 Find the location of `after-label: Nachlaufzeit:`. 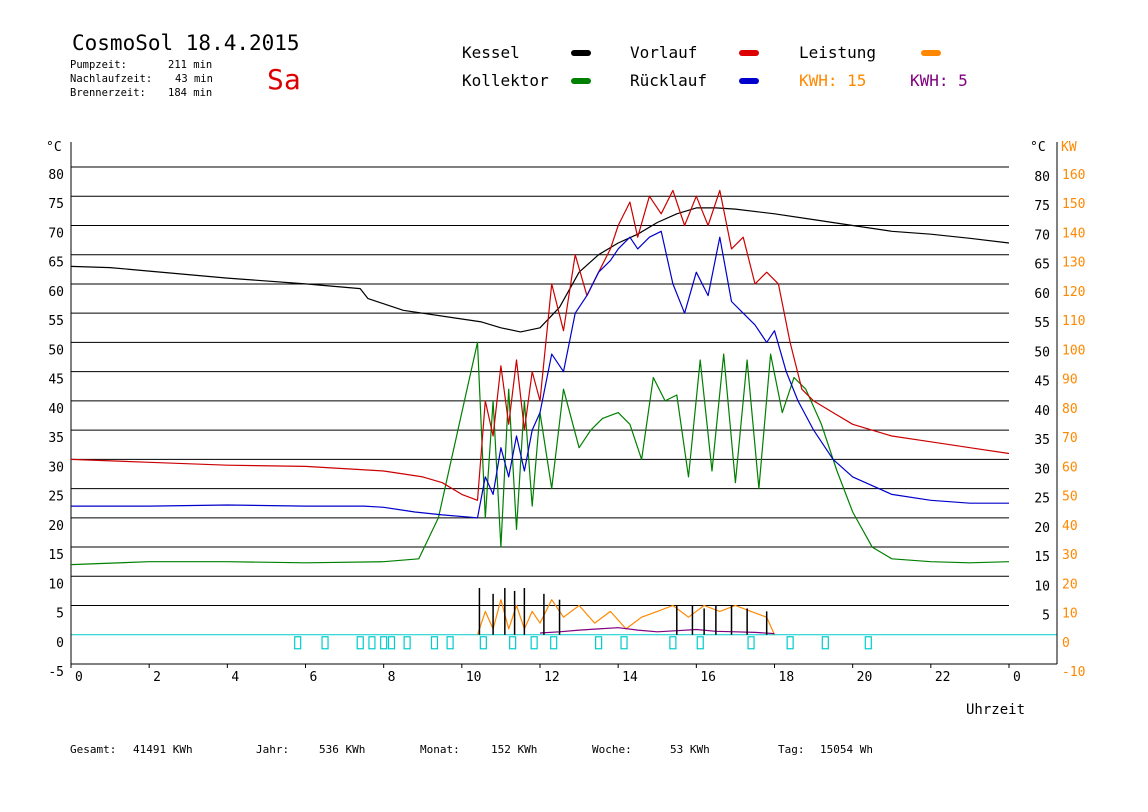

after-label: Nachlaufzeit: is located at coordinates (111, 79).